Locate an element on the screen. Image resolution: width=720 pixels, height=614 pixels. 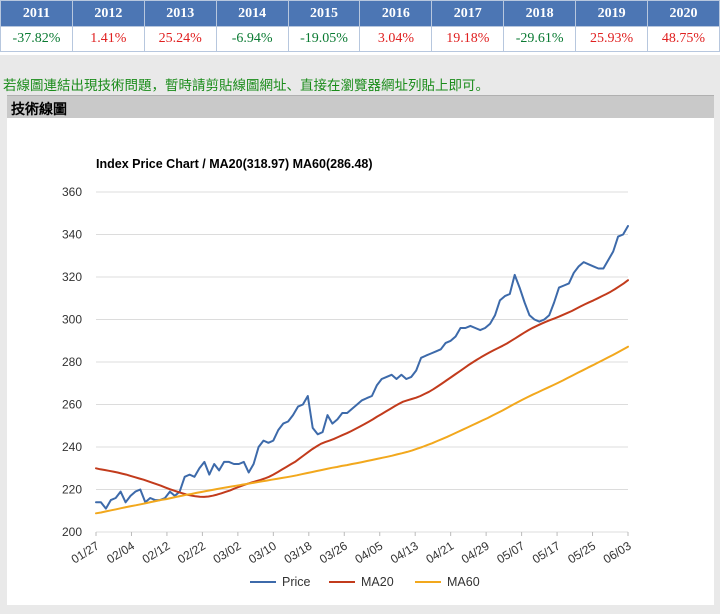
year-cell: 2015 is located at coordinates (324, 13).